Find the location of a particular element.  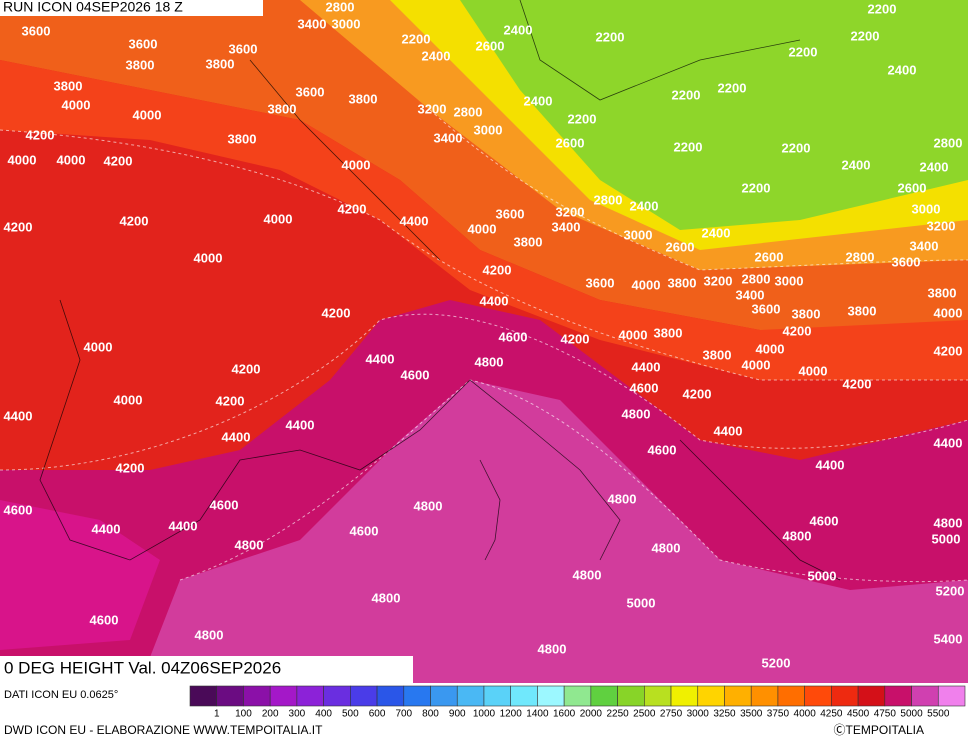

contour-label: 5400 is located at coordinates (948, 638).